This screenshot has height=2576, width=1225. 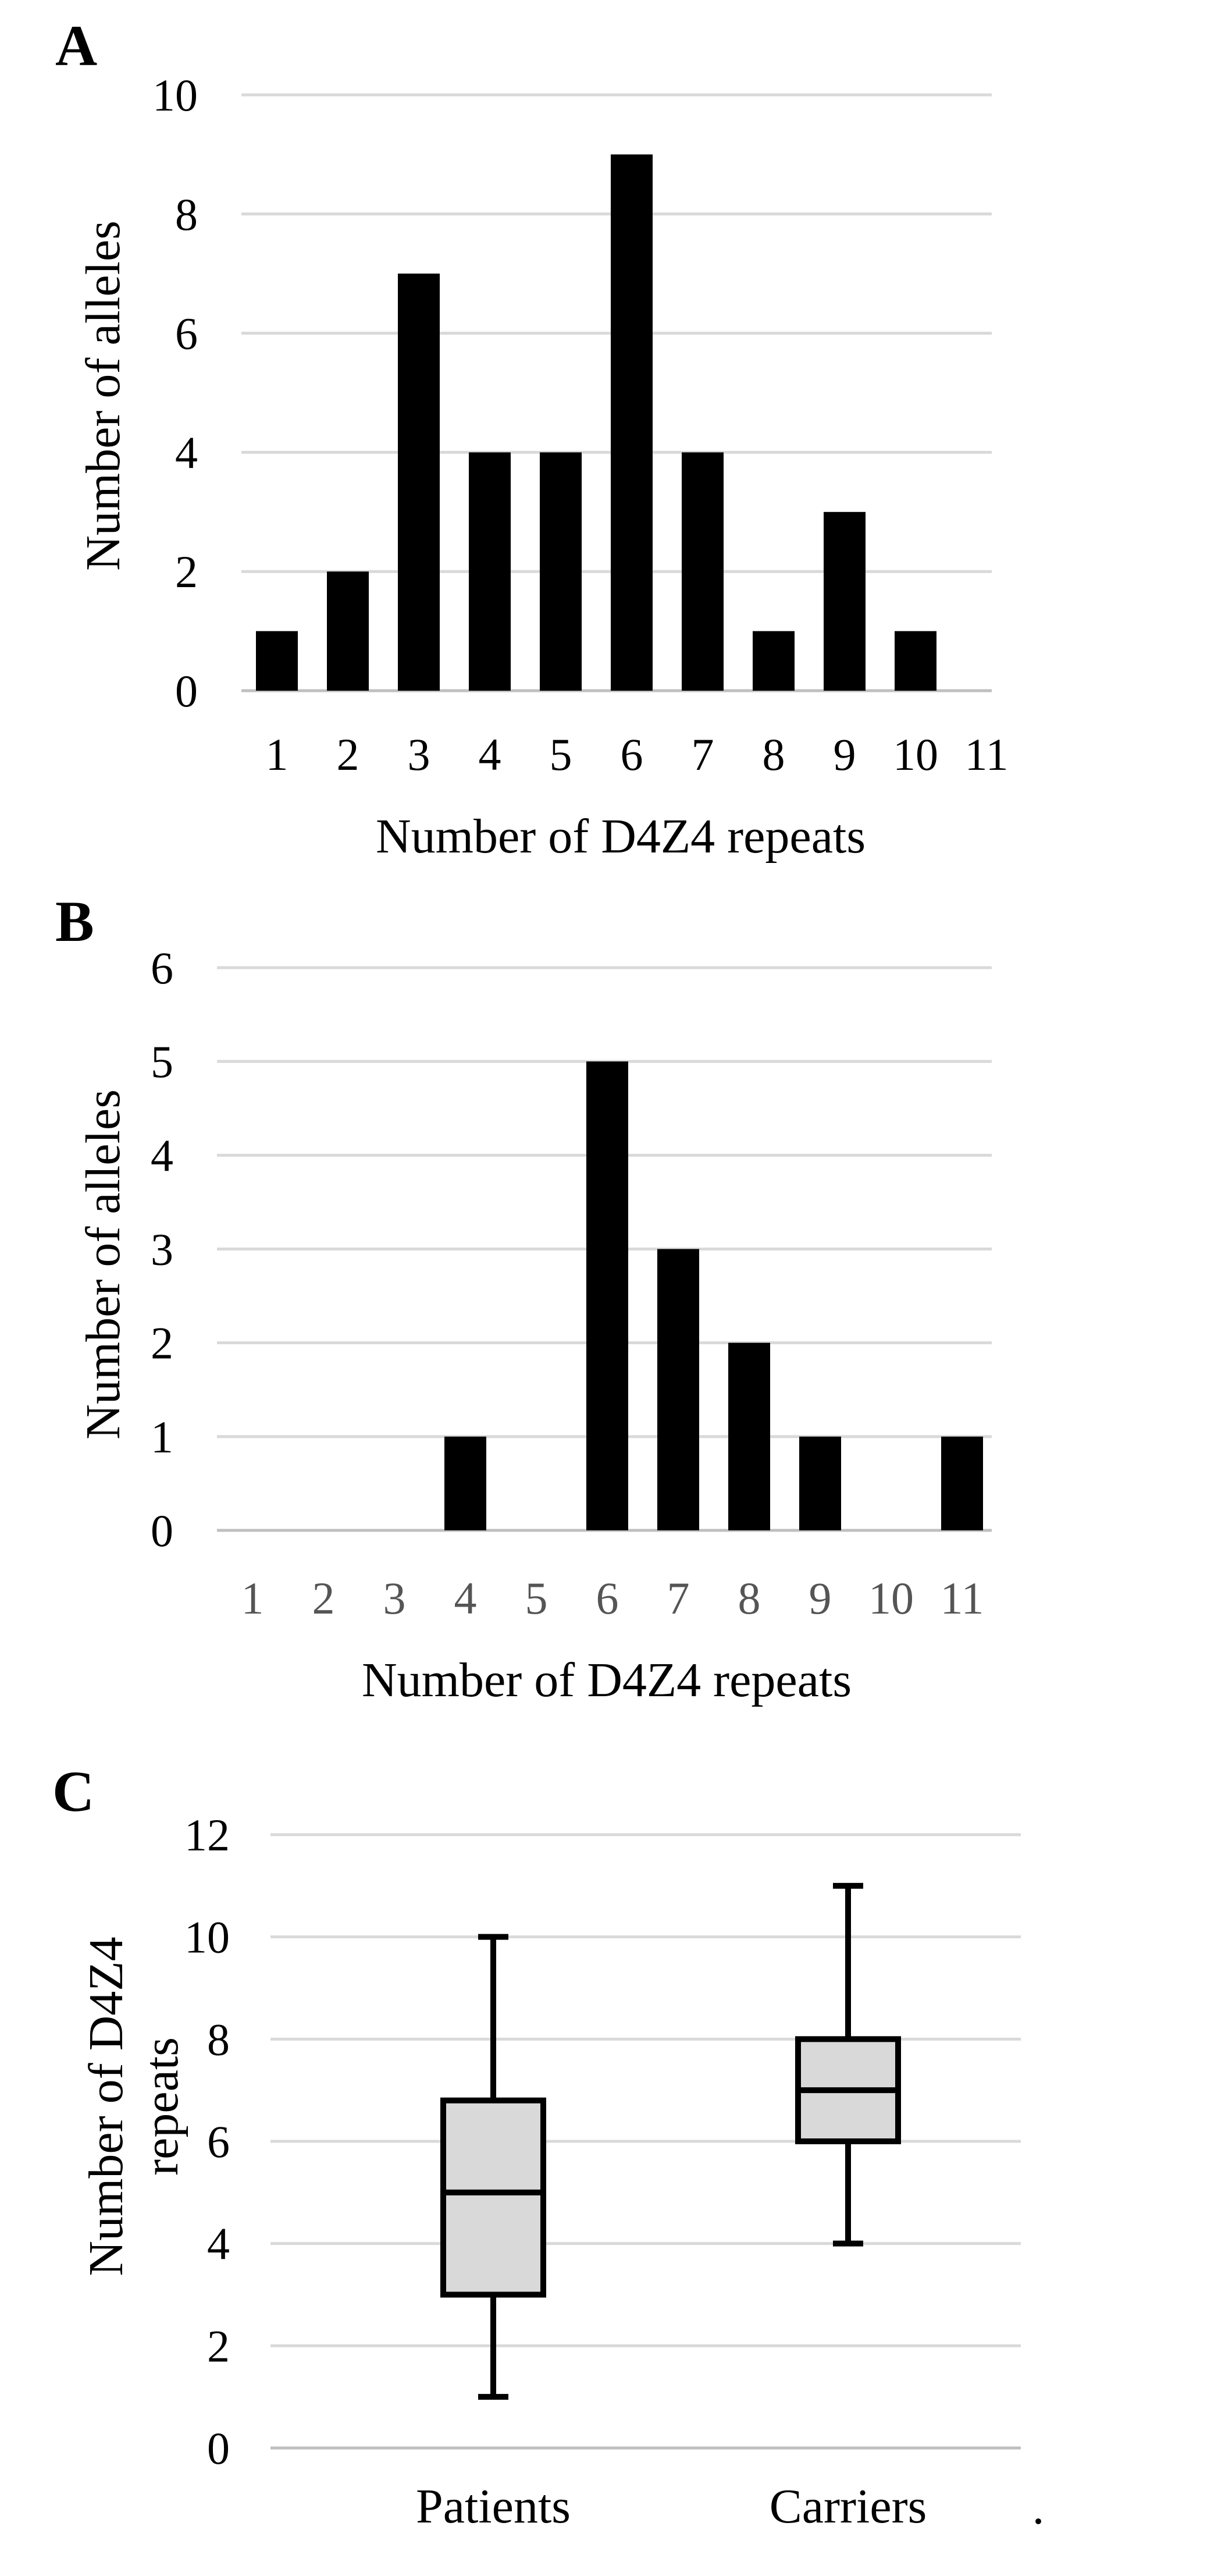 What do you see at coordinates (671, 2141) in the screenshot?
I see `panel-c-boxes` at bounding box center [671, 2141].